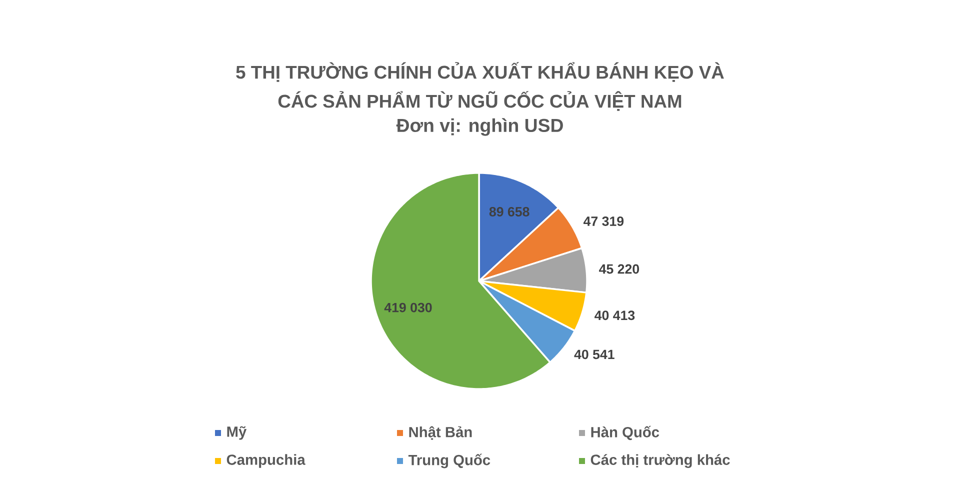 Image resolution: width=960 pixels, height=500 pixels. Describe the element at coordinates (479, 127) in the screenshot. I see `chart-subtitle: Đơn vị: nghìn USD` at that location.